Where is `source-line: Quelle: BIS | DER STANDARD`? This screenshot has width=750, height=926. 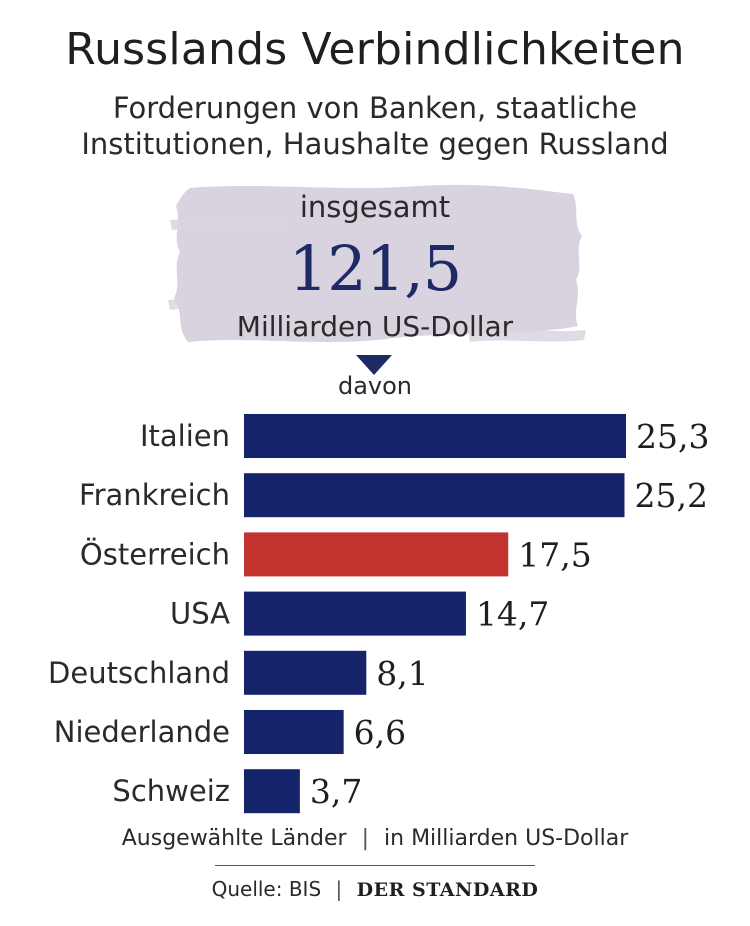
source-line: Quelle: BIS | DER STANDARD is located at coordinates (375, 889).